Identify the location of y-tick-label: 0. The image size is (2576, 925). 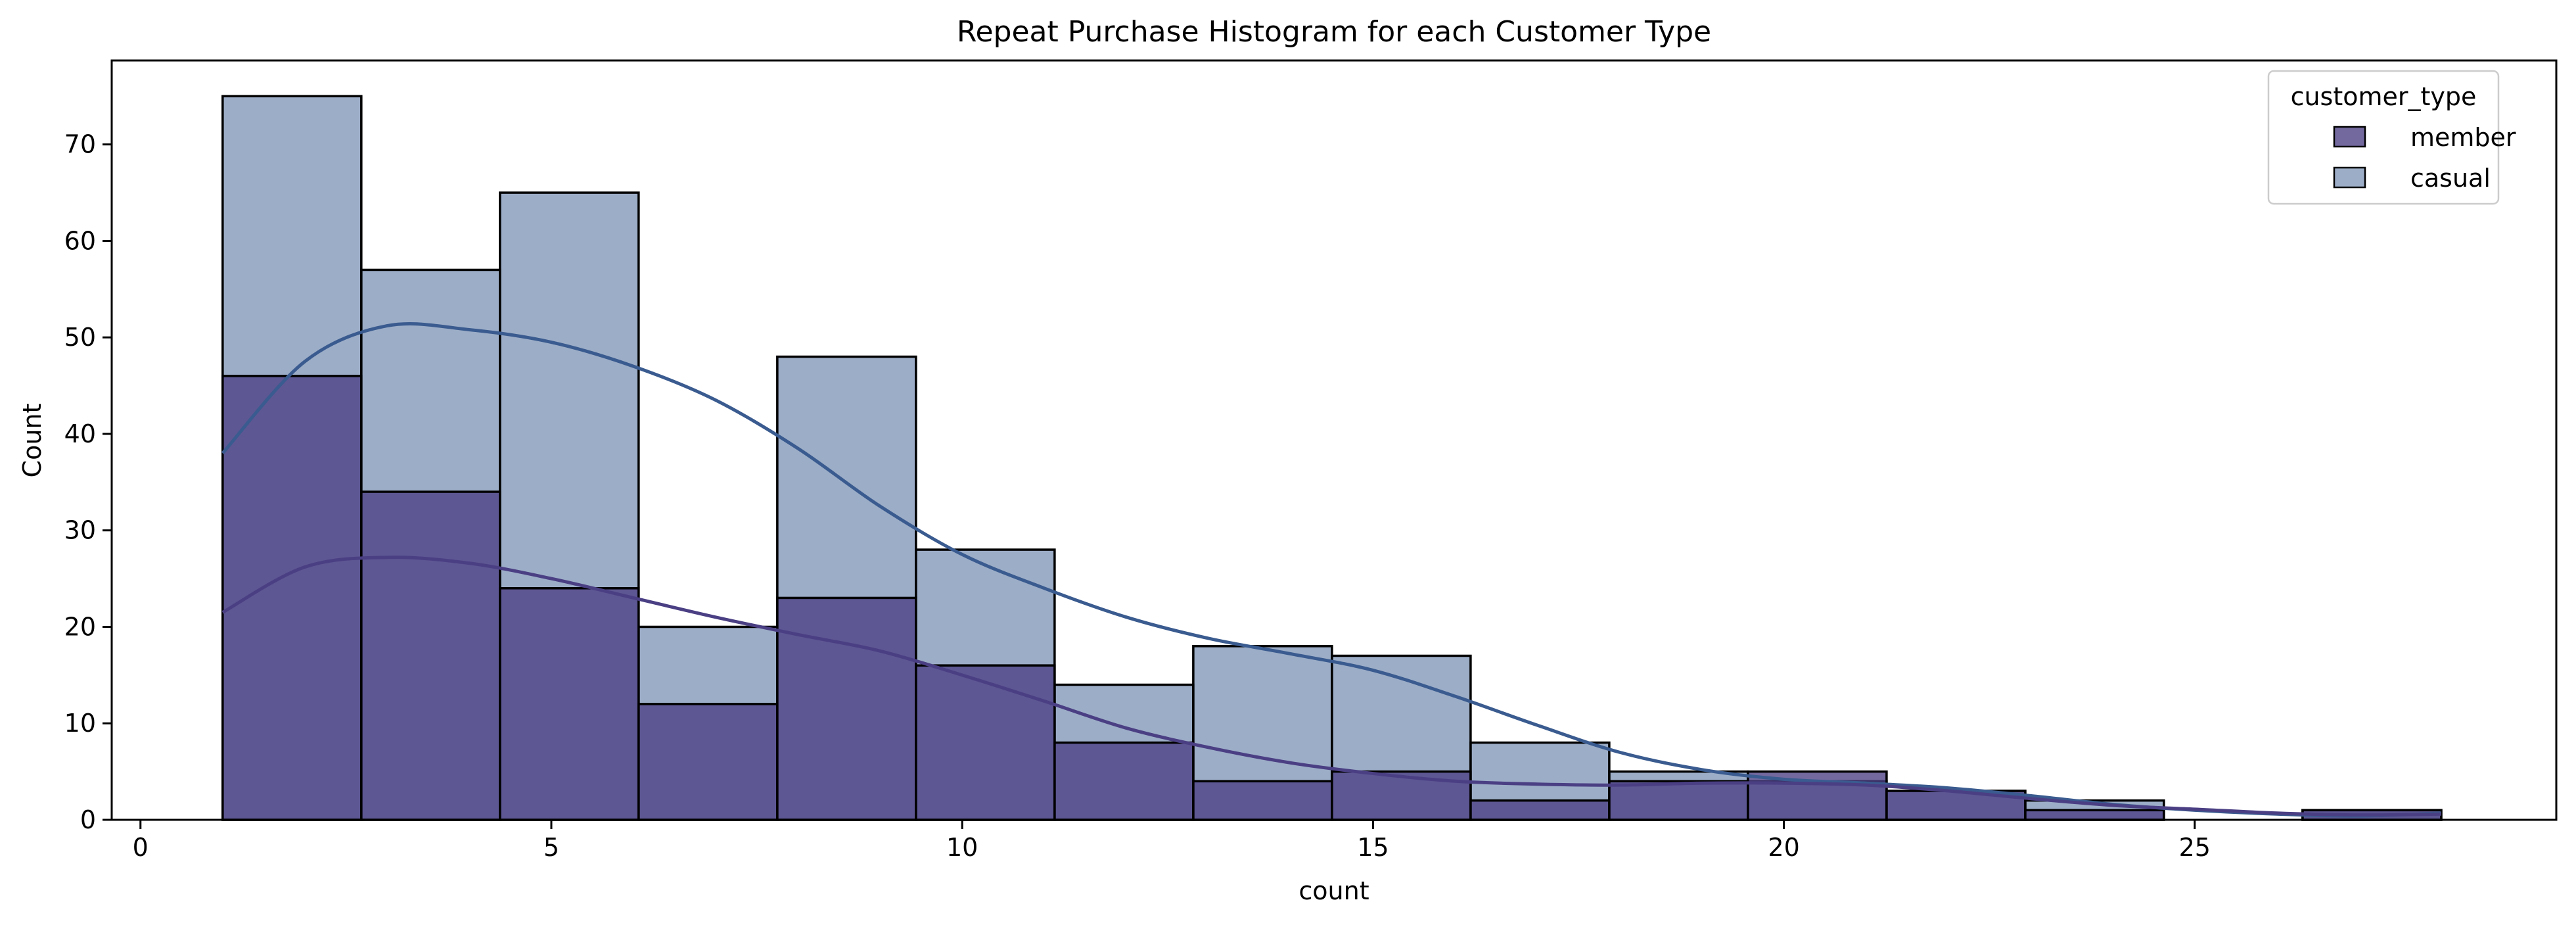
(88, 819).